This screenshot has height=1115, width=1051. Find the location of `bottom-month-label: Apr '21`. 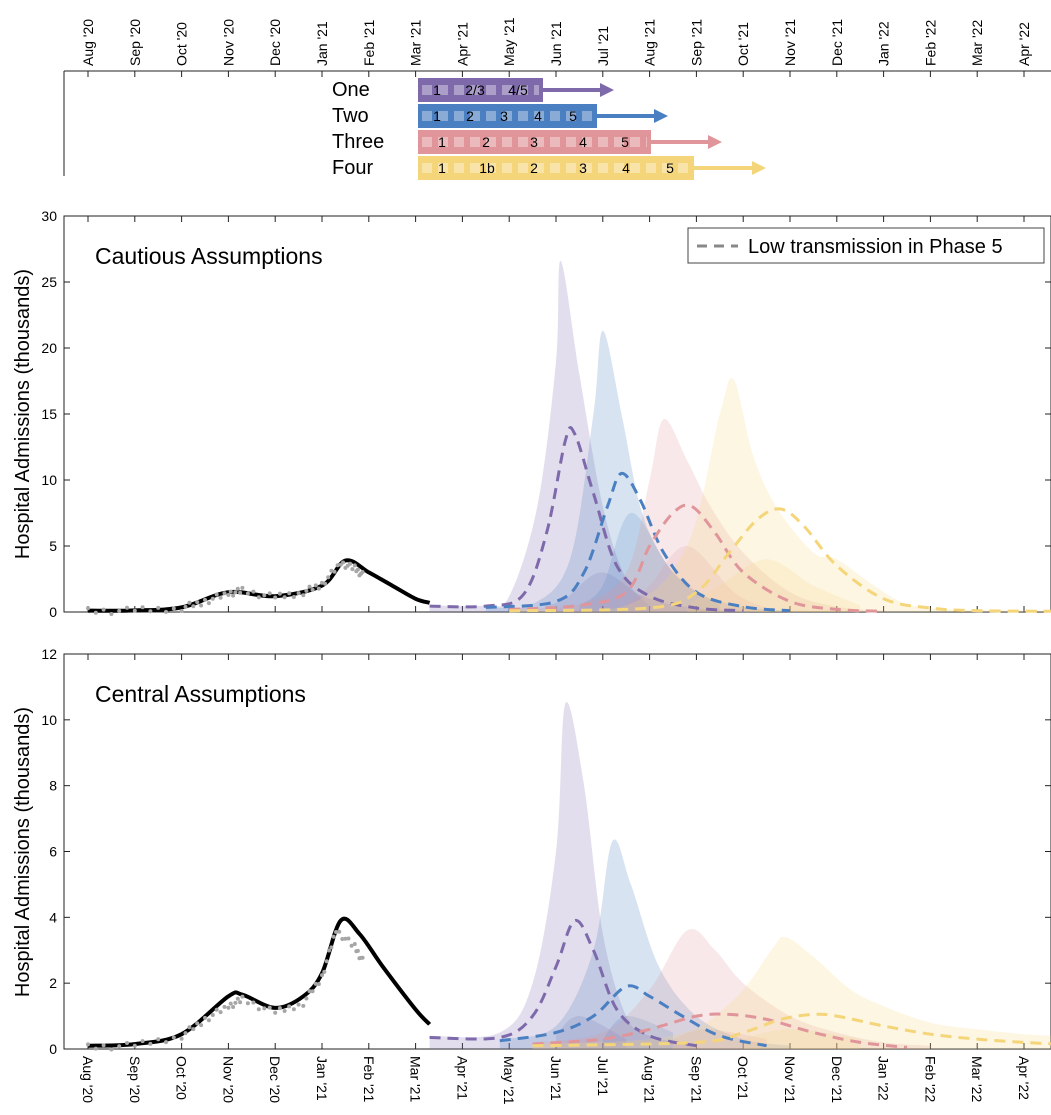

bottom-month-label: Apr '21 is located at coordinates (462, 1078).